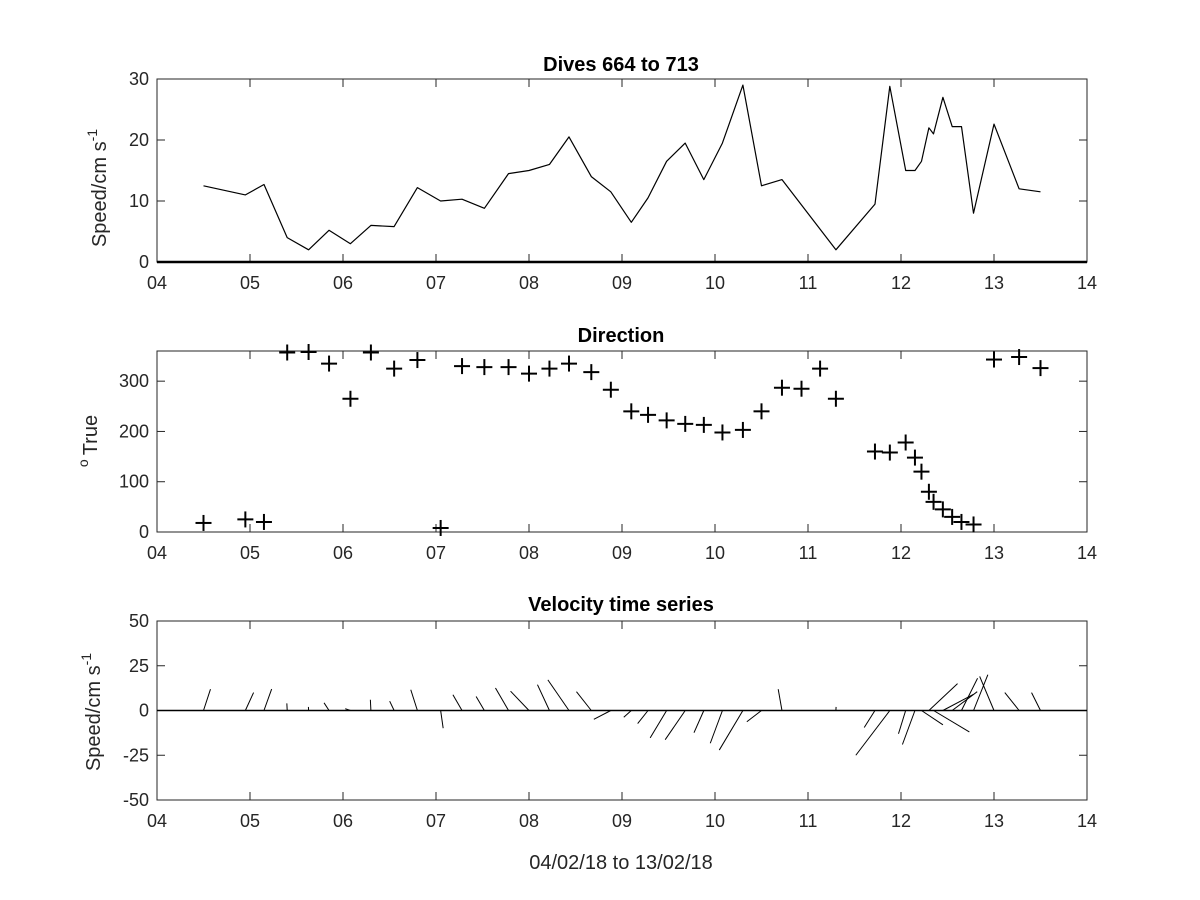  I want to click on speed-xtick-label: 07, so click(436, 283).